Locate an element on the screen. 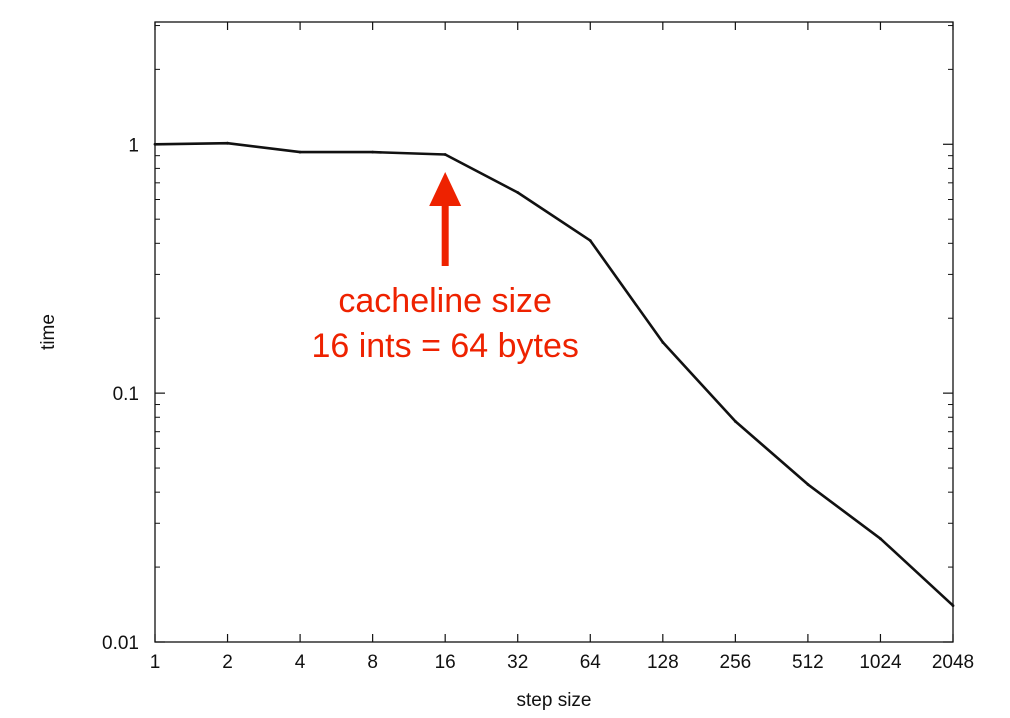 This screenshot has height=718, width=1010. x-tick-label: 1 is located at coordinates (155, 662).